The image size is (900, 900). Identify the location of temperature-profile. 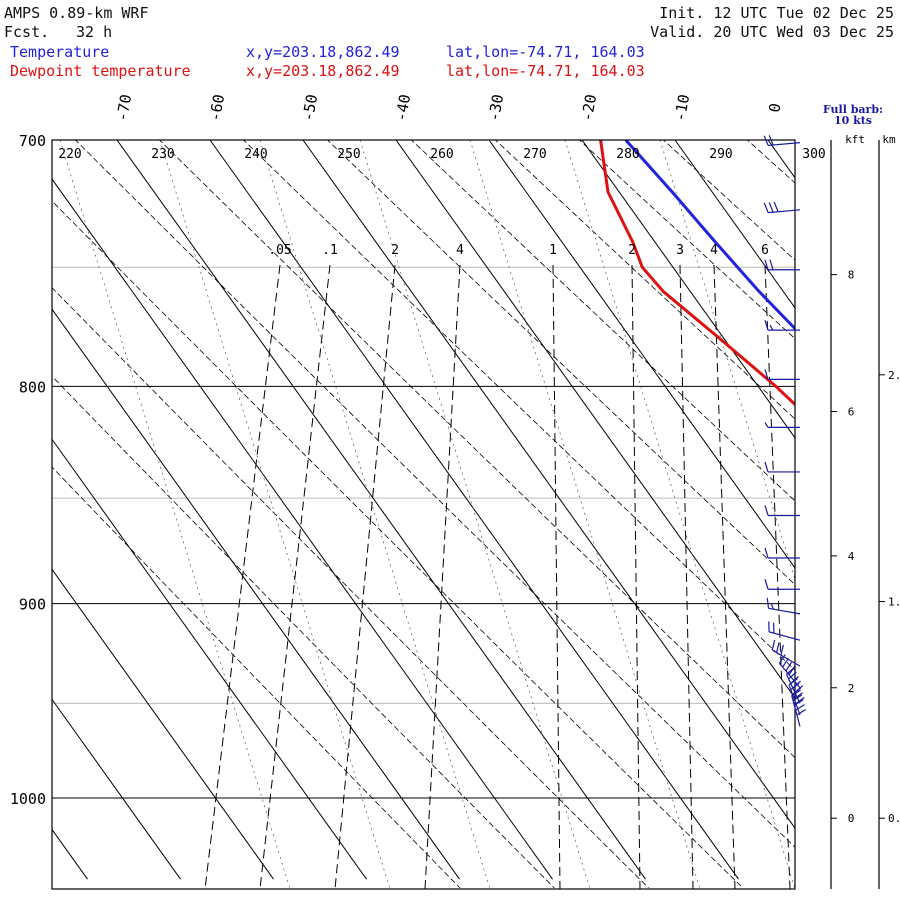
(709, 235).